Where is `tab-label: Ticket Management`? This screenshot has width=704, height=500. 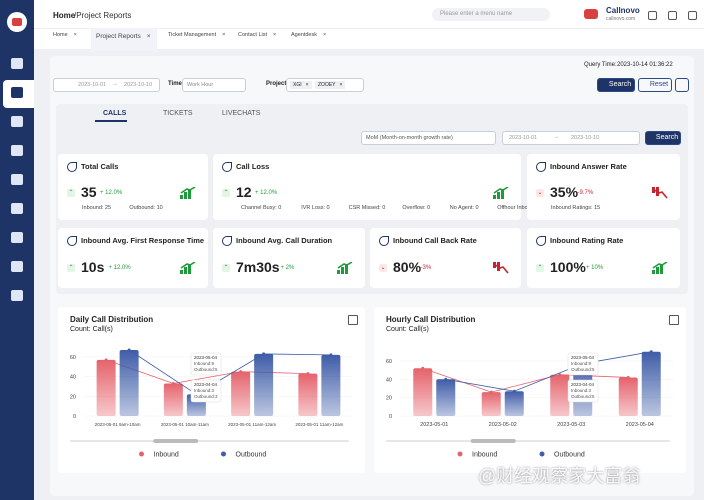
tab-label: Ticket Management is located at coordinates (192, 35).